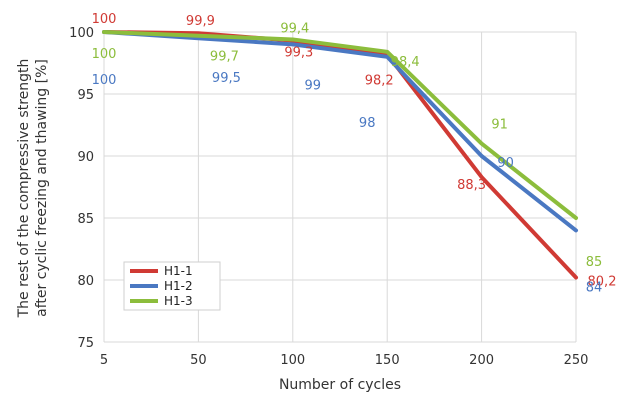 The image size is (620, 400). What do you see at coordinates (226, 78) in the screenshot?
I see `data-label-h1-2: 99,5` at bounding box center [226, 78].